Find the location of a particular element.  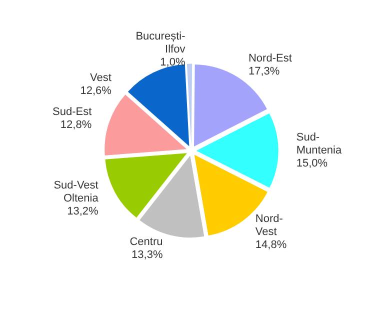

slice-label: Sud- Muntenia is located at coordinates (319, 144).